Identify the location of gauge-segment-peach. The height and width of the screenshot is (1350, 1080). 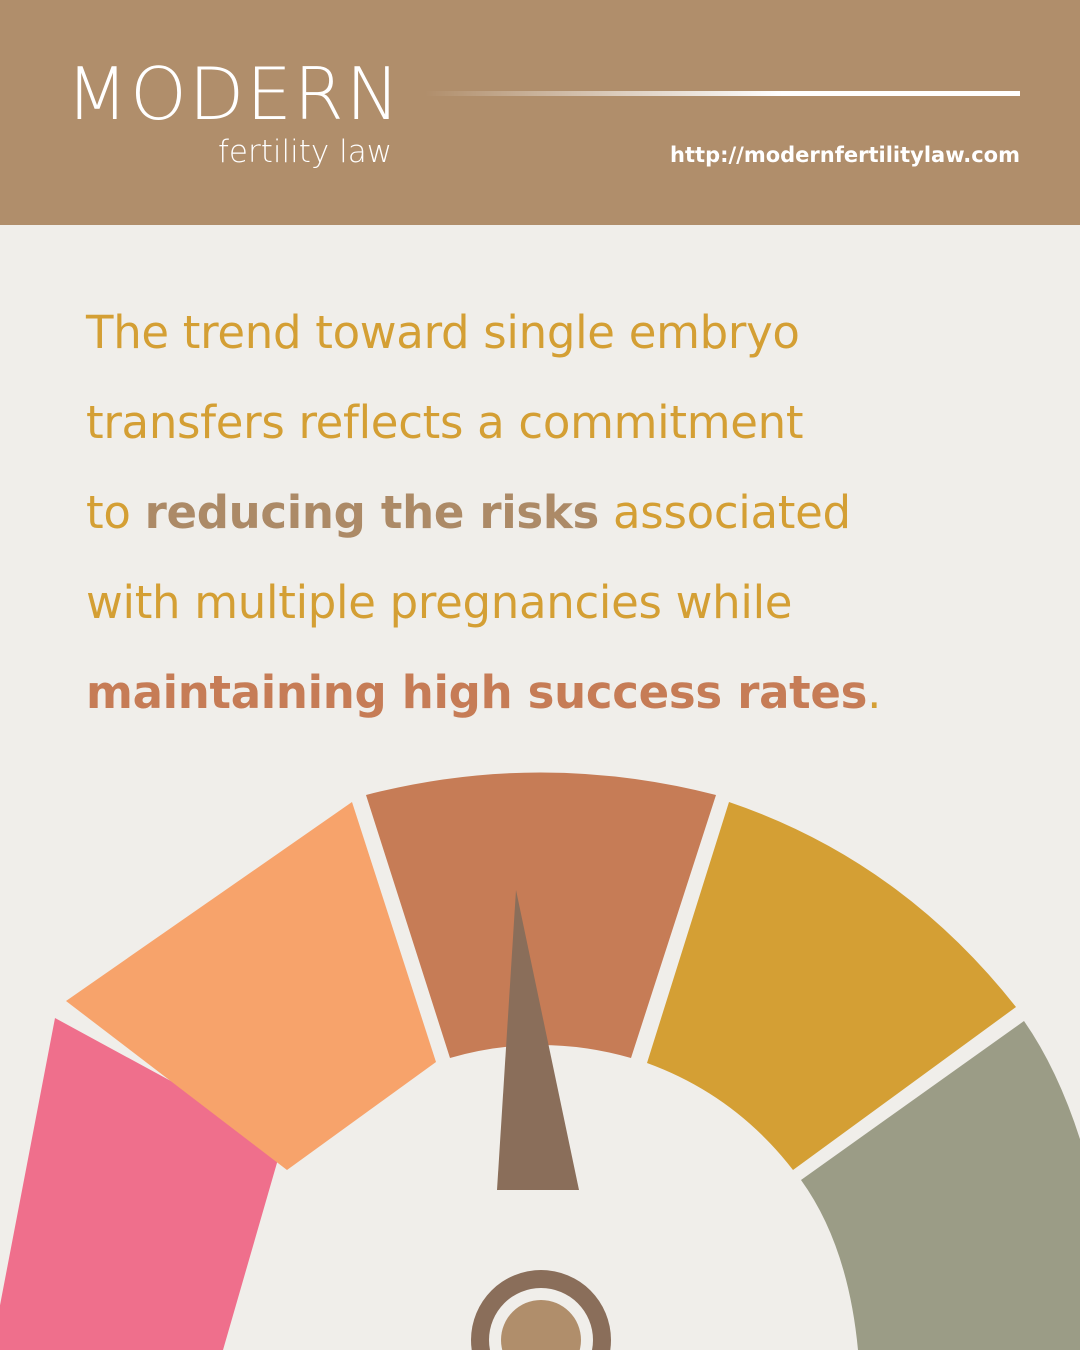
(251, 986).